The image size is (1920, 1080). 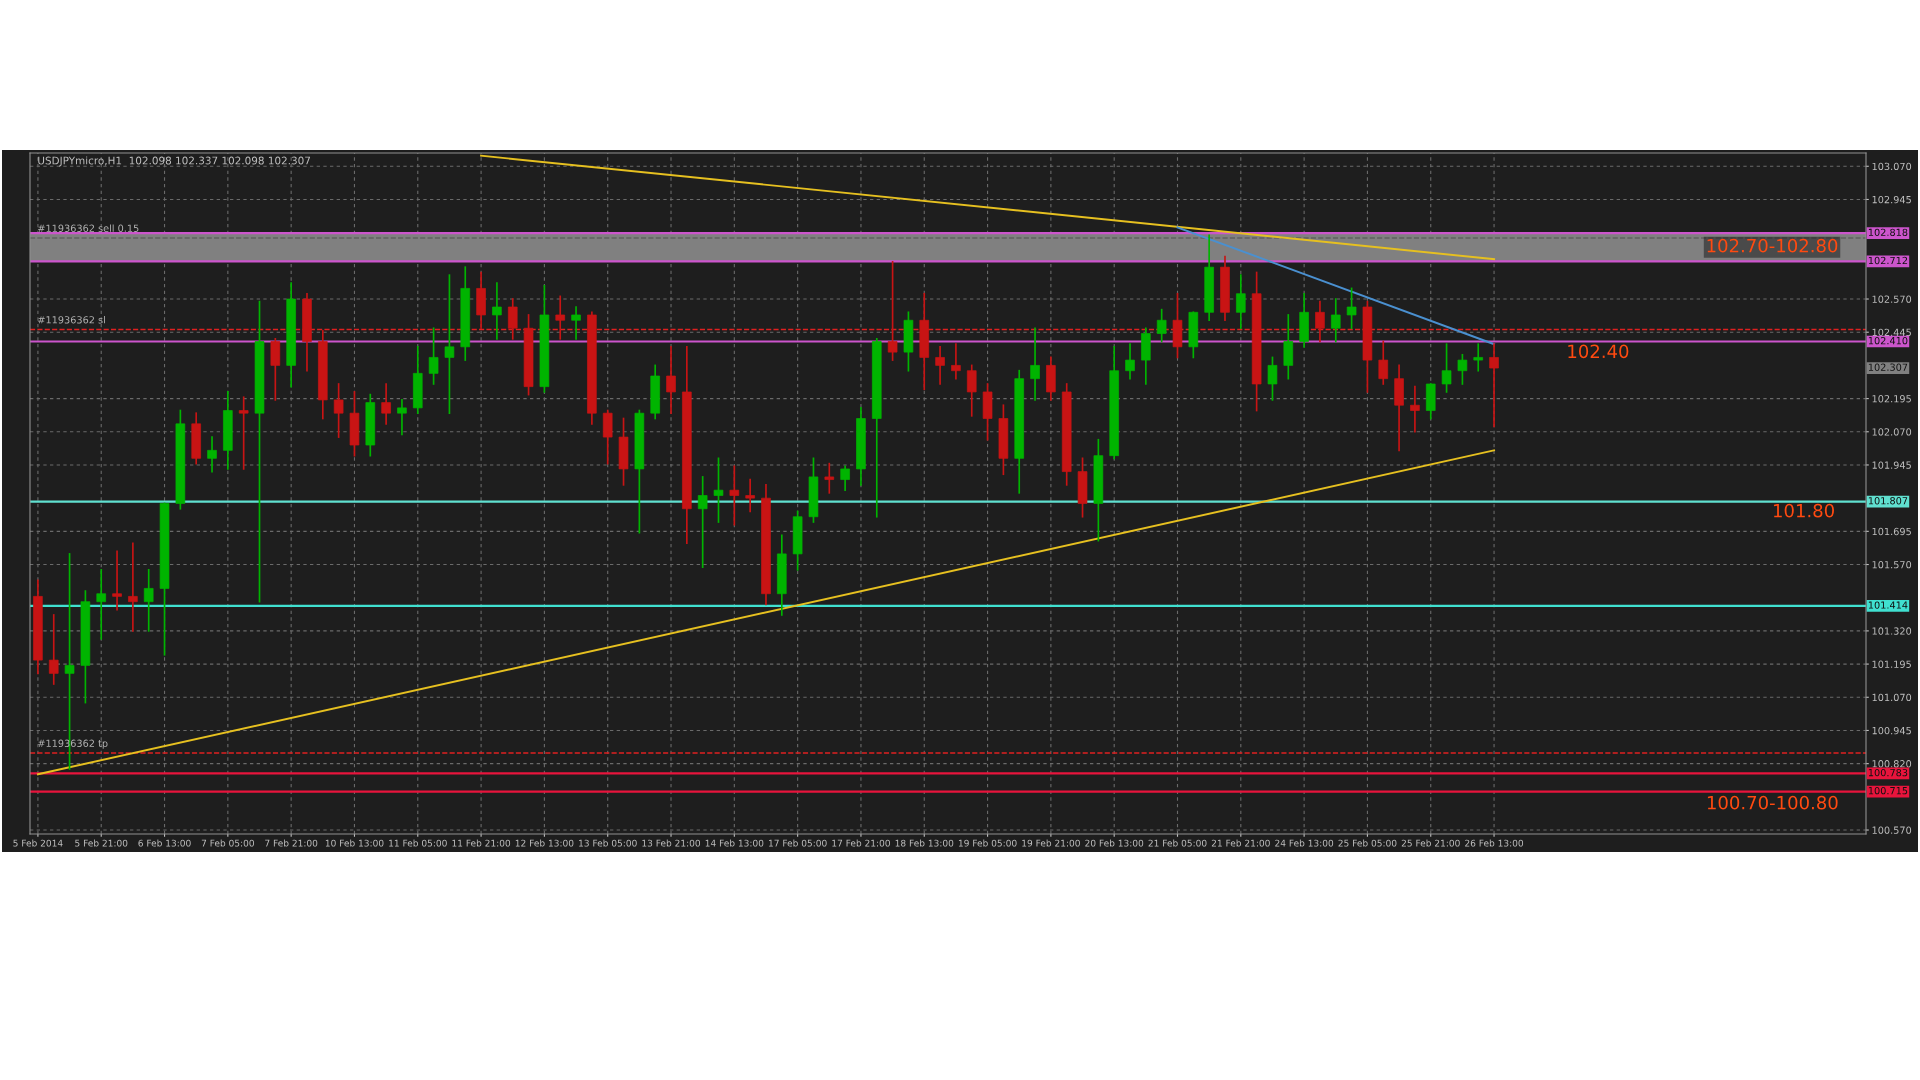 I want to click on x-tick-label: 7 Feb 21:00, so click(x=291, y=843).